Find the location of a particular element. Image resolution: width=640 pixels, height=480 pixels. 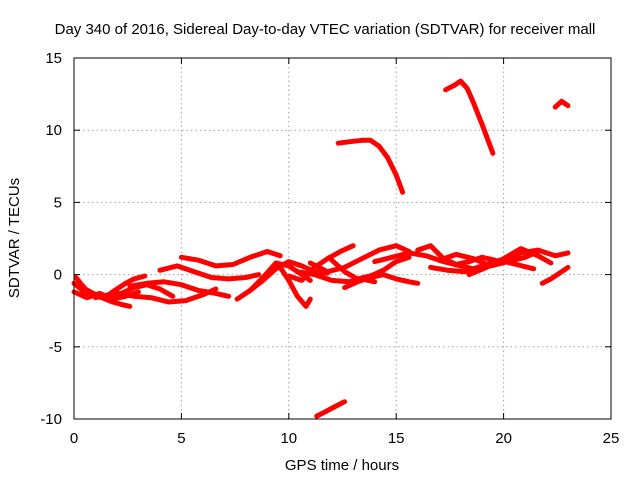

y-axis-label: SDTVAR / TECUs is located at coordinates (14, 238).